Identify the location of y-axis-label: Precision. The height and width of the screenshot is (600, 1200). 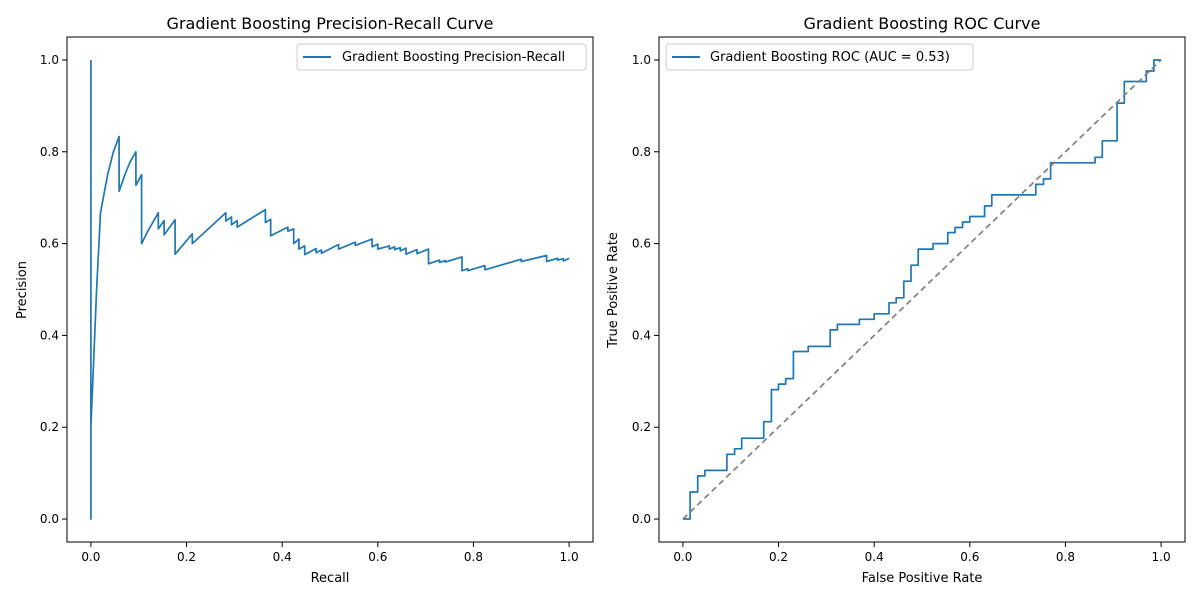
(22, 290).